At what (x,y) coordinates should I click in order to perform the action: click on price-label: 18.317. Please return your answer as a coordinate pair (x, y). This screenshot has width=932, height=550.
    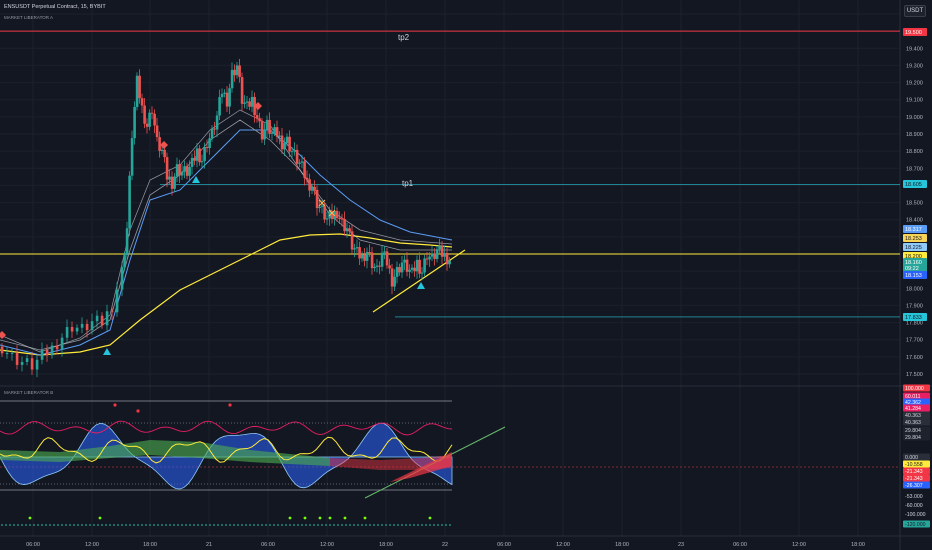
    Looking at the image, I should click on (913, 230).